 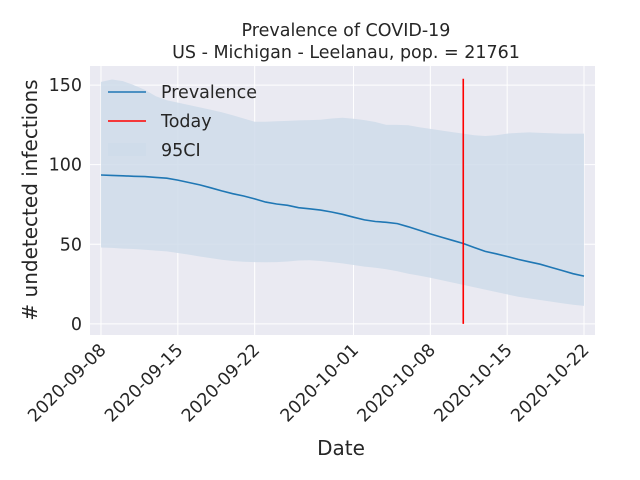 What do you see at coordinates (474, 383) in the screenshot?
I see `x-tick-label: 2020-10-15` at bounding box center [474, 383].